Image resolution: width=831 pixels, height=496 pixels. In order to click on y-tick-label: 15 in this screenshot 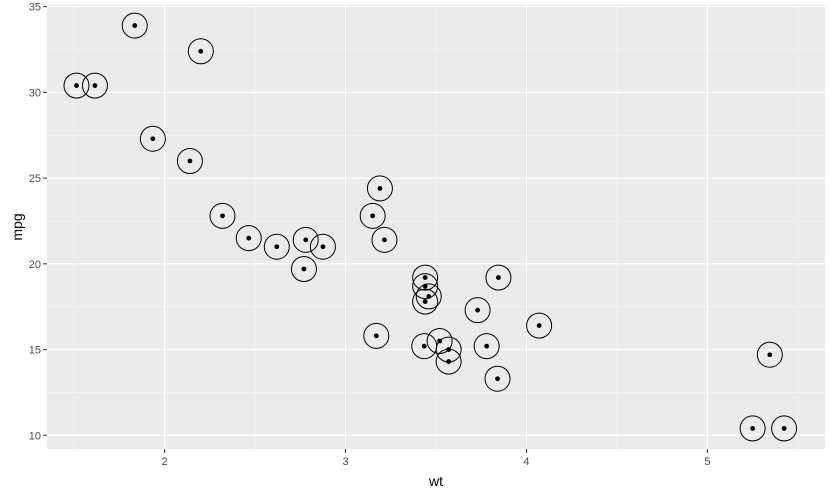, I will do `click(35, 351)`.